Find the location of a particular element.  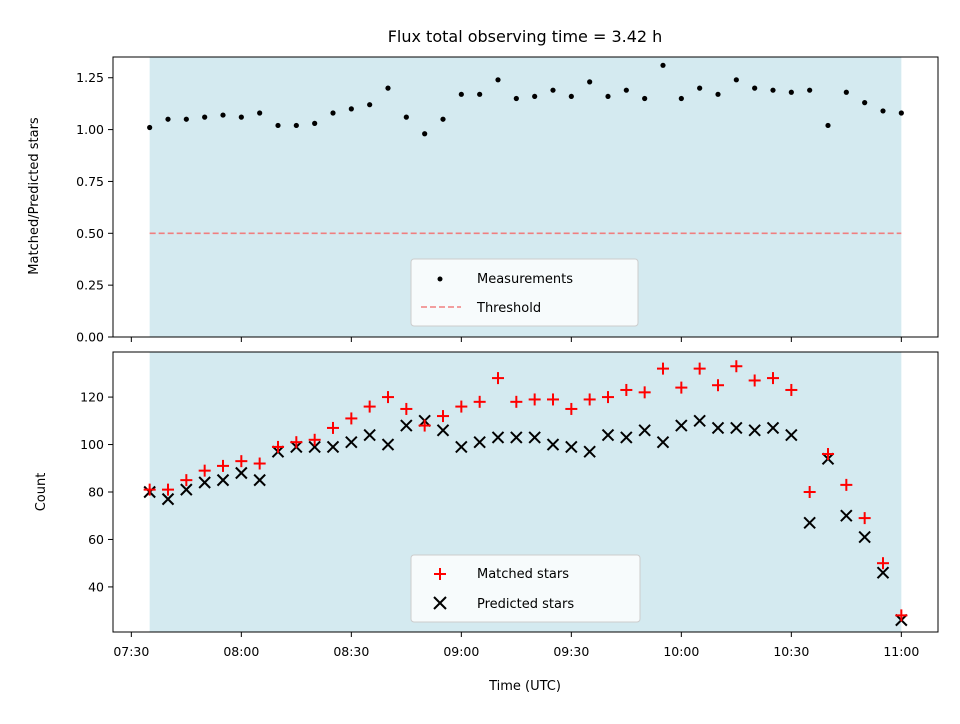

bottom-x-ticks: 07:30 08:00 08:30 09:00 09:30 10:00 10:30 11:00 is located at coordinates (516, 645).